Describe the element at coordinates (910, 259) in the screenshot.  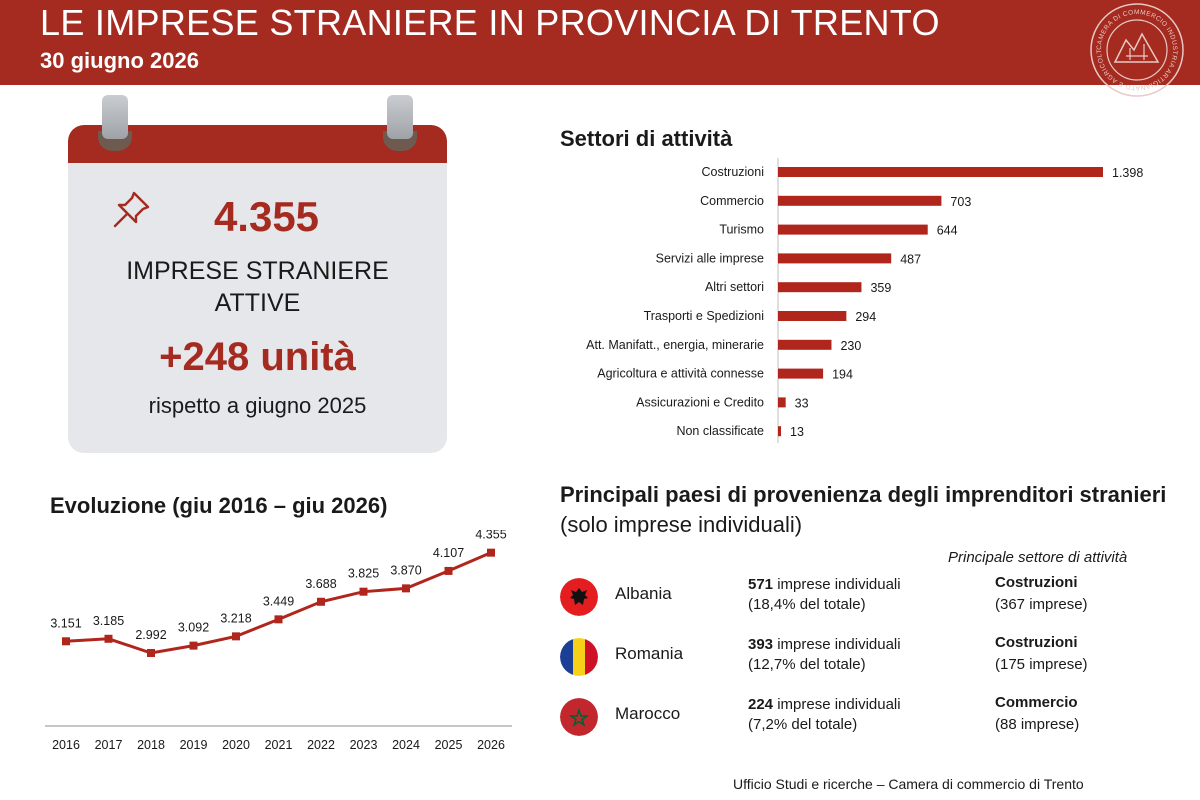
I see `sector-value-label: 487` at that location.